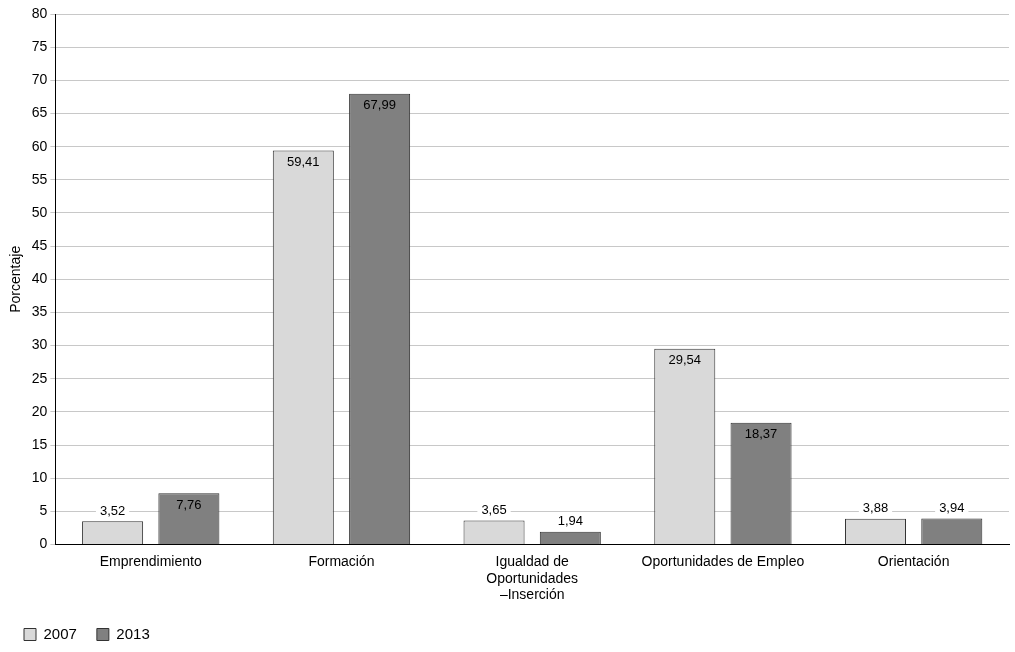 The image size is (1015, 652). Describe the element at coordinates (952, 508) in the screenshot. I see `data-label: 3,94` at that location.